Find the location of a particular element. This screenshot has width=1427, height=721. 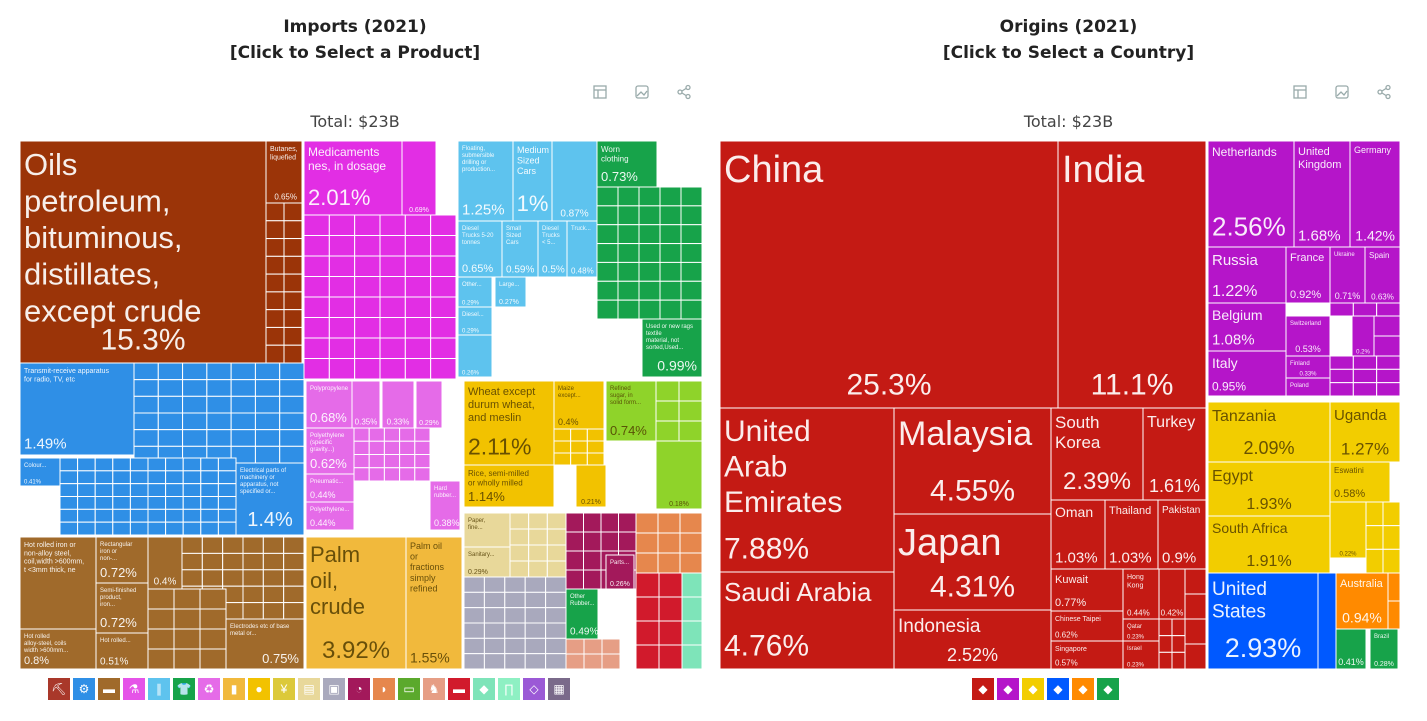

north-america-icon: ◆ is located at coordinates (1058, 689).